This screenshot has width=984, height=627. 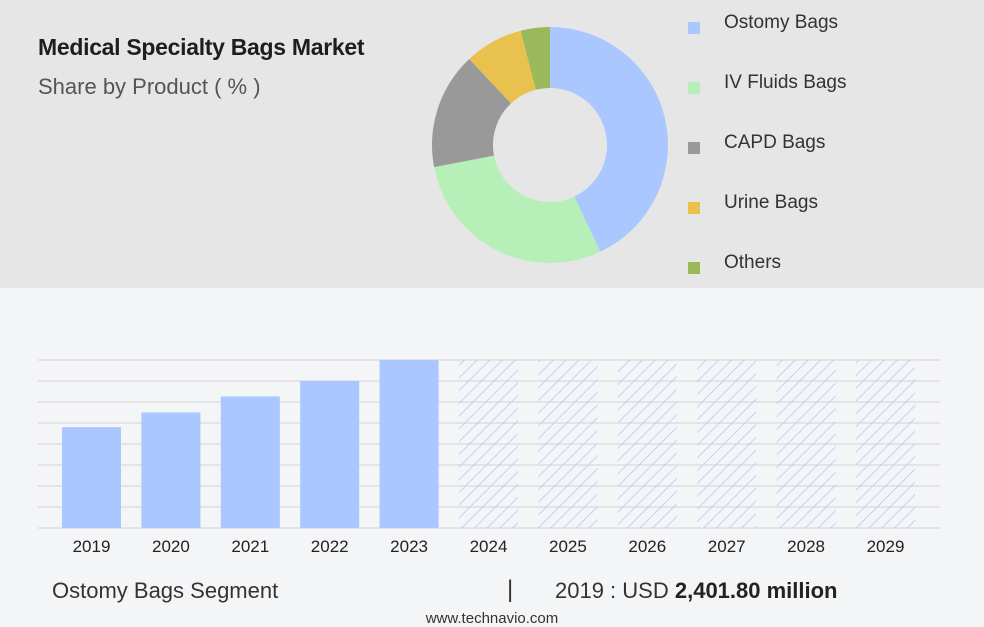 What do you see at coordinates (806, 444) in the screenshot?
I see `forecast-bar-2028` at bounding box center [806, 444].